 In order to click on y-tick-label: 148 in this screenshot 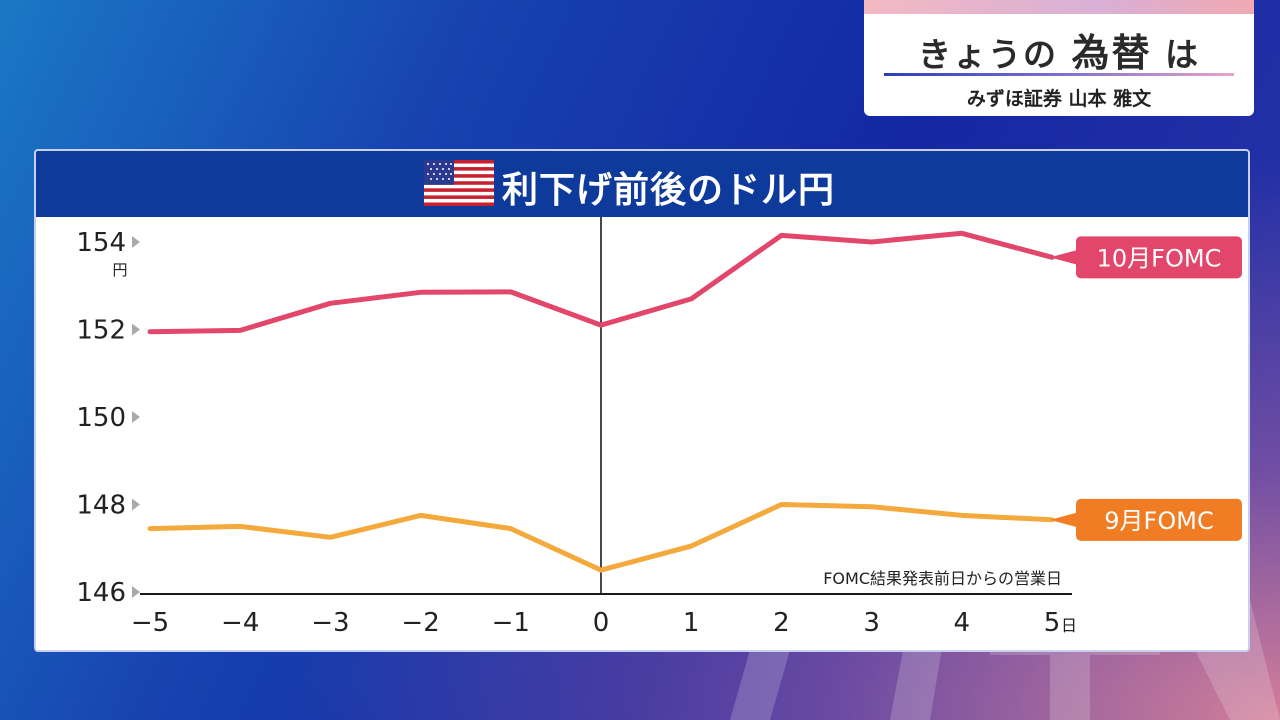, I will do `click(101, 506)`.